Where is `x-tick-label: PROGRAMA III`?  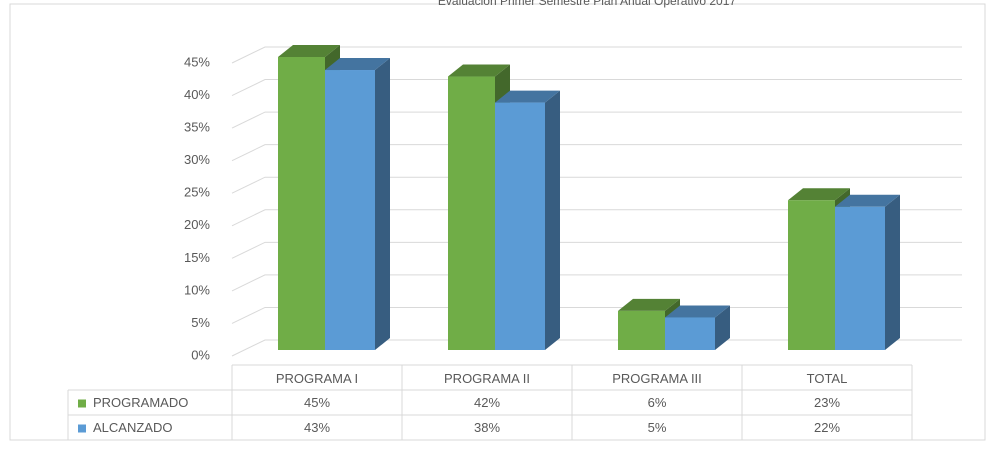
x-tick-label: PROGRAMA III is located at coordinates (657, 378).